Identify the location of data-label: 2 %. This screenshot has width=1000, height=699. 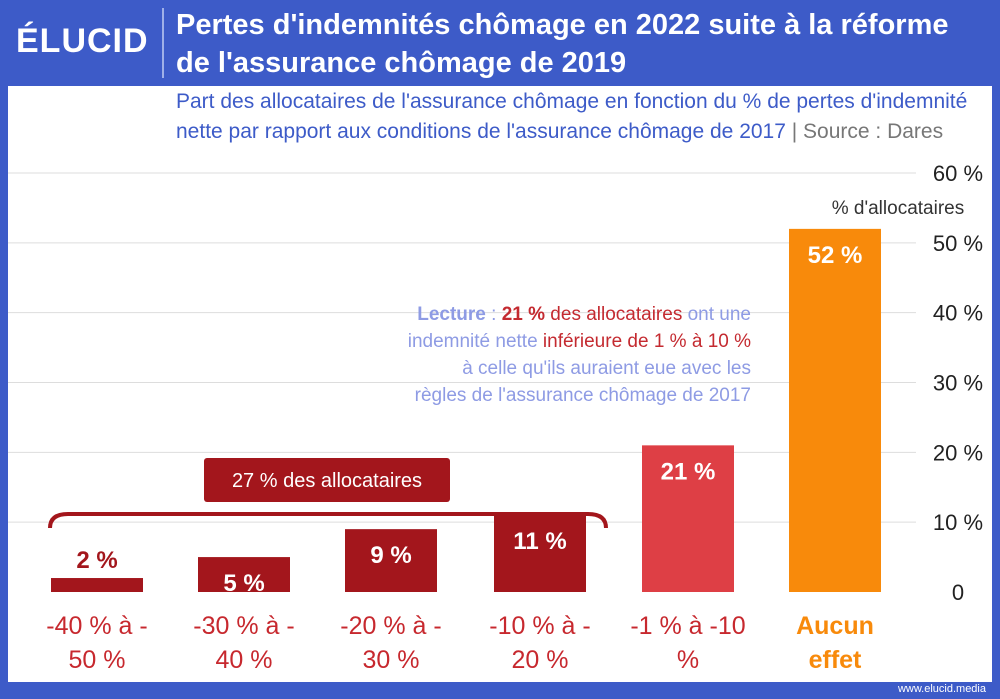
(96, 560).